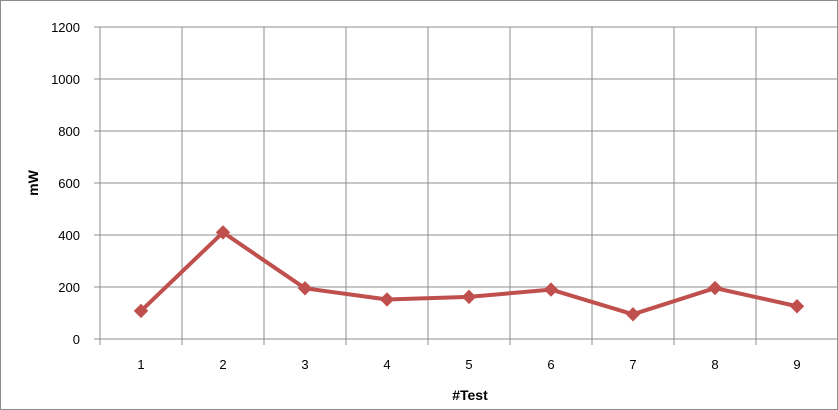 Image resolution: width=838 pixels, height=410 pixels. Describe the element at coordinates (222, 364) in the screenshot. I see `x-tick-label: 2` at that location.